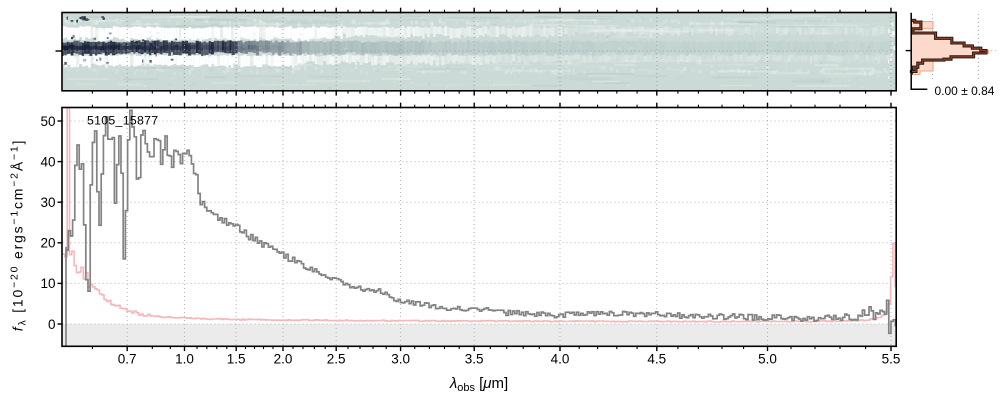 The height and width of the screenshot is (400, 1000). Describe the element at coordinates (891, 359) in the screenshot. I see `svg-text: 5.5` at that location.